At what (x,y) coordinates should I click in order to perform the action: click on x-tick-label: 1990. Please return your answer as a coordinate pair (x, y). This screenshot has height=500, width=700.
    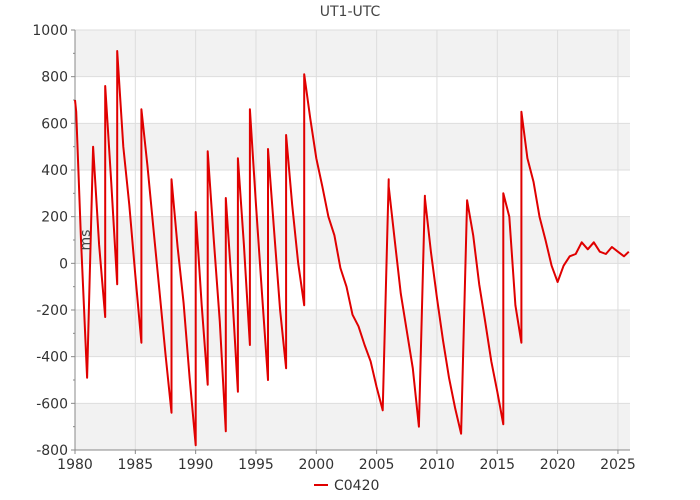
    Looking at the image, I should click on (196, 465).